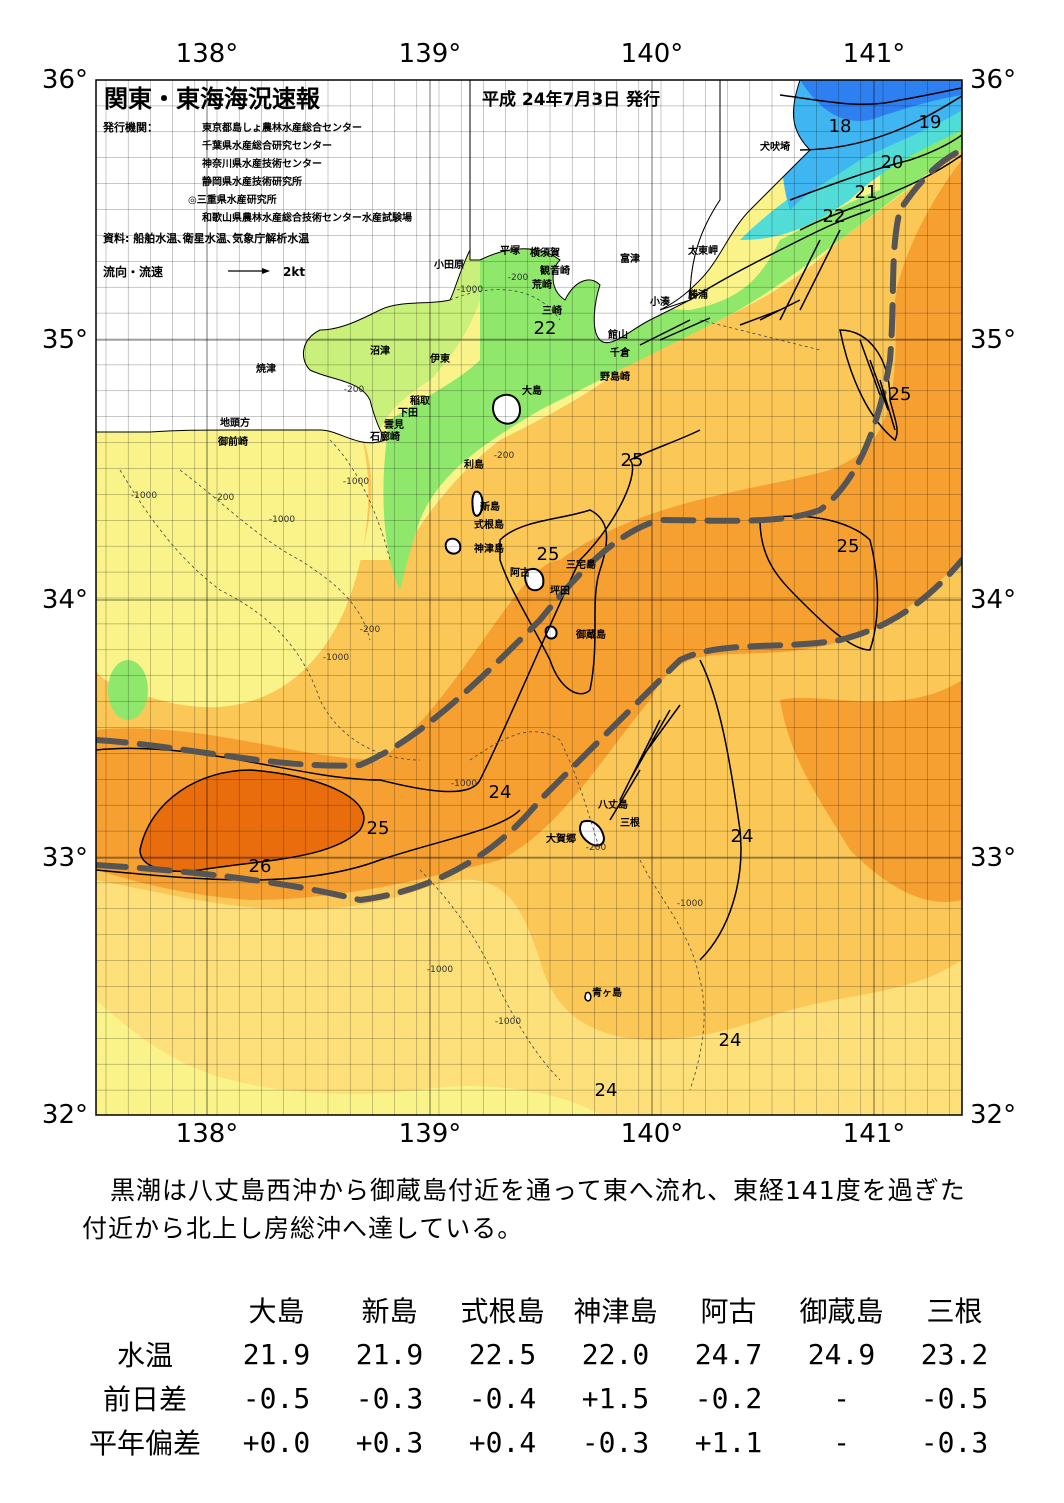  What do you see at coordinates (144, 1355) in the screenshot?
I see `row-label-water-temp: 水温` at bounding box center [144, 1355].